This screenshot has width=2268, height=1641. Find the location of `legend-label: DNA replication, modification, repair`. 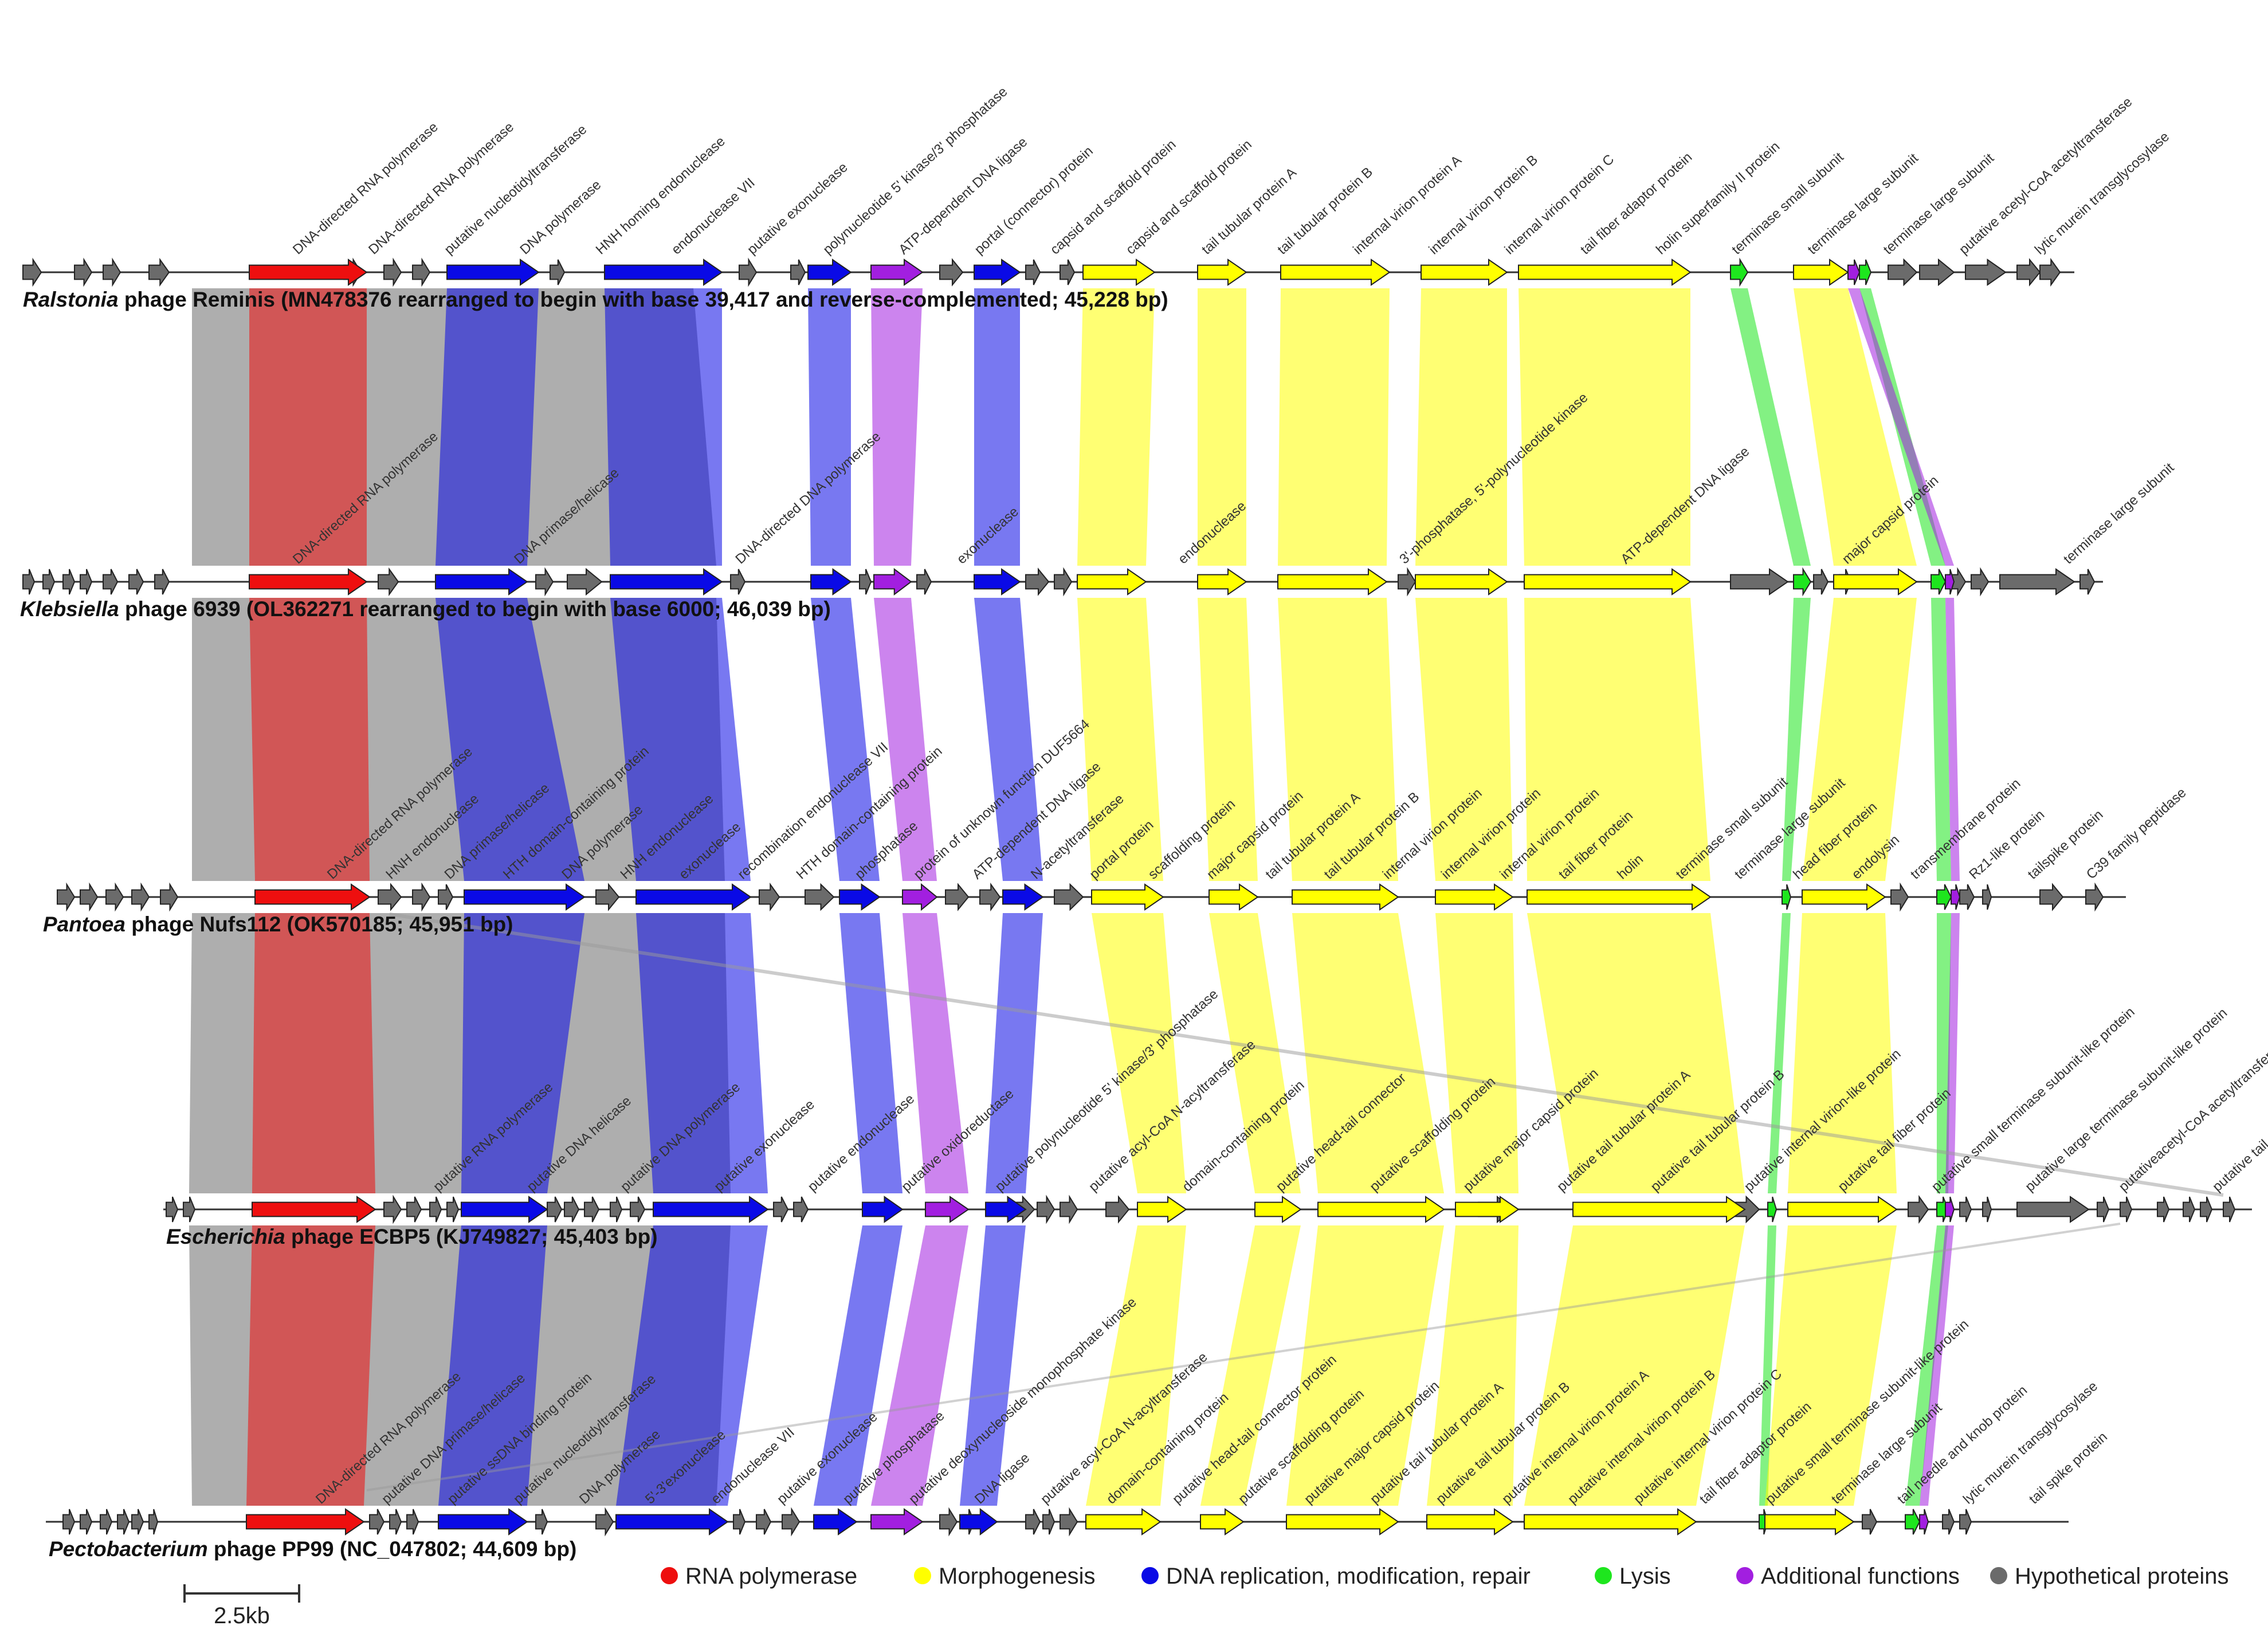

legend-label: DNA replication, modification, repair is located at coordinates (1348, 1576).